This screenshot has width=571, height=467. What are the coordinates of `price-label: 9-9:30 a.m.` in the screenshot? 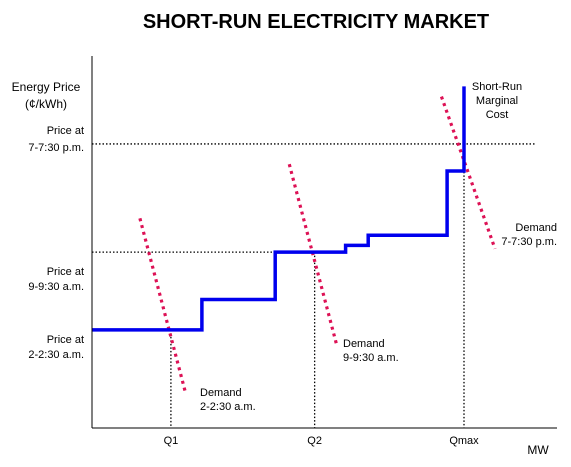 It's located at (56, 287).